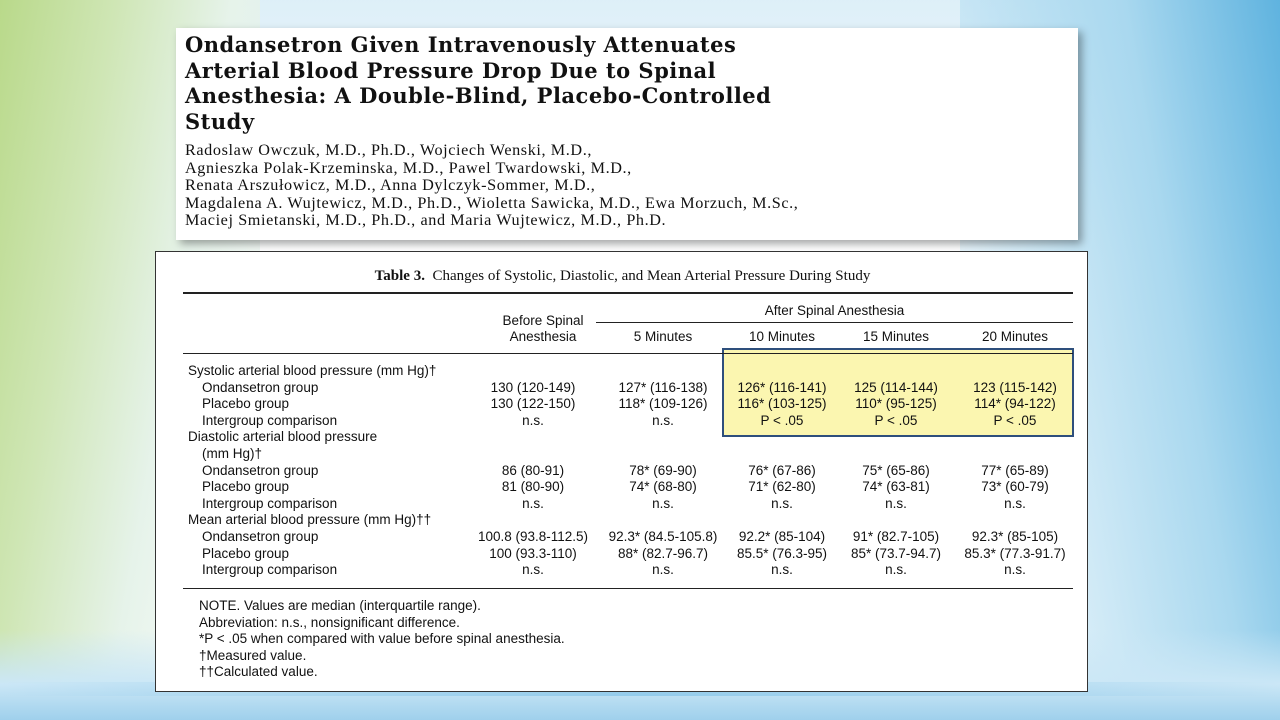  What do you see at coordinates (1015, 536) in the screenshot?
I see `table-cell: 92.3* (85-105)` at bounding box center [1015, 536].